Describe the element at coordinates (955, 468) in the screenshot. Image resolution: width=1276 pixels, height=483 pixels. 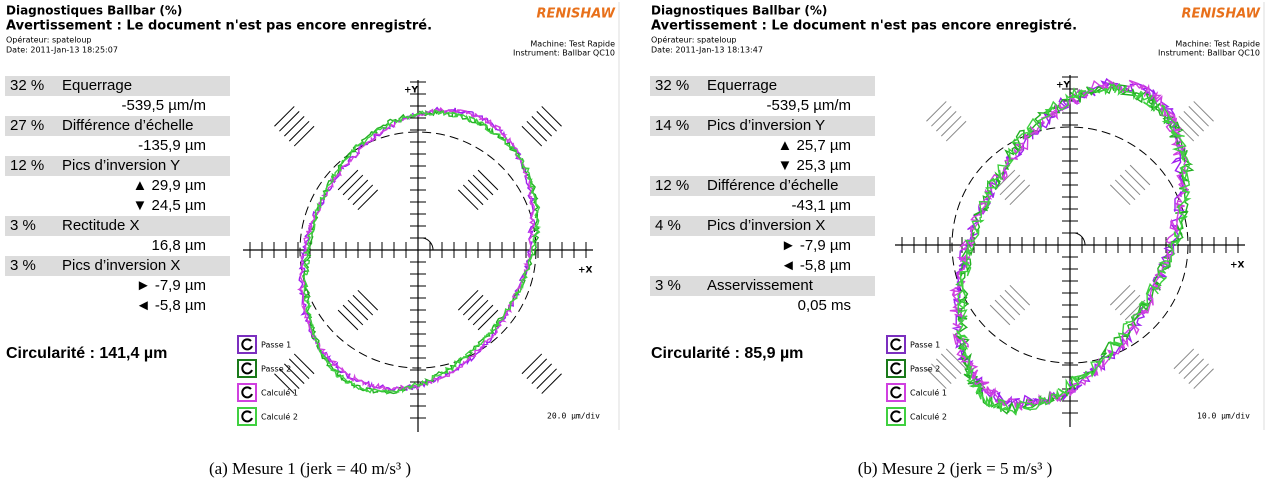
I see `caption: (b) Mesure 2 (jerk = 5 m/s³ )` at that location.